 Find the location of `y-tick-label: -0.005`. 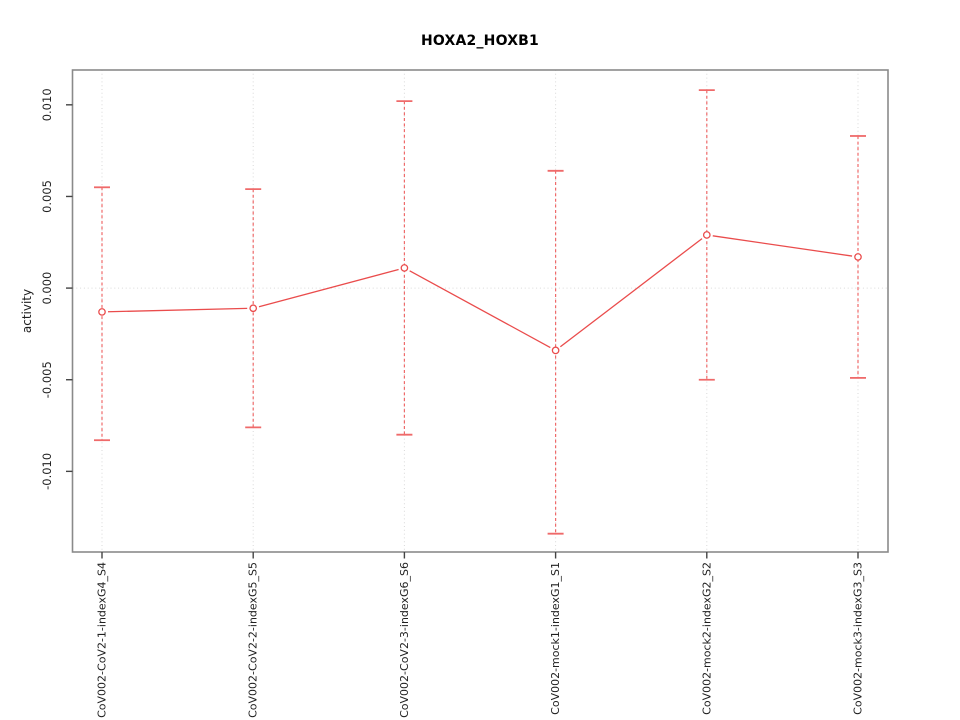

y-tick-label: -0.005 is located at coordinates (47, 379).